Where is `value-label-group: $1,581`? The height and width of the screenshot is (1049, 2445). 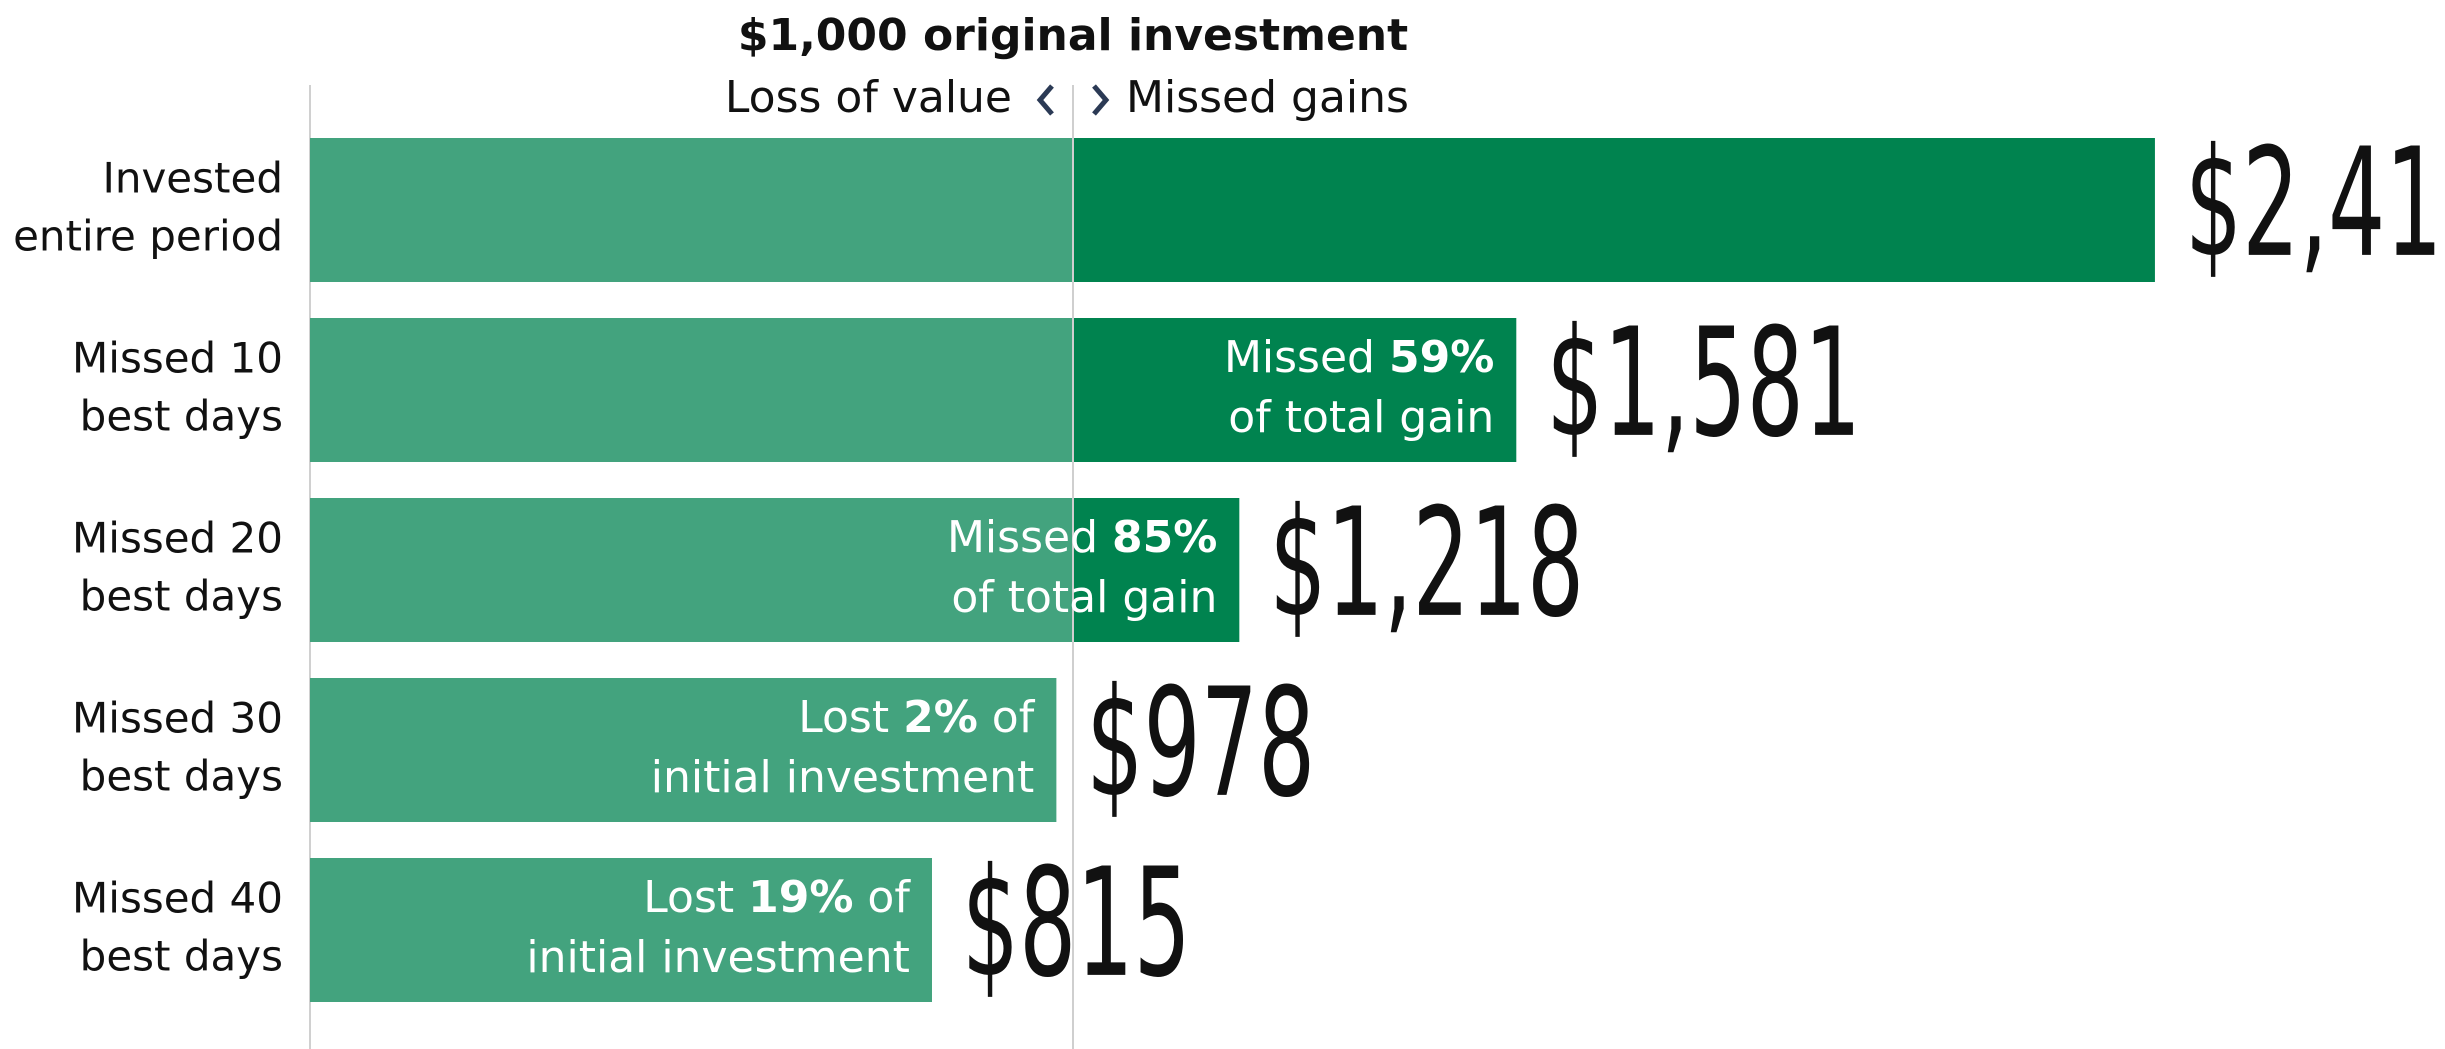
value-label-group: $1,581 is located at coordinates (1703, 384).